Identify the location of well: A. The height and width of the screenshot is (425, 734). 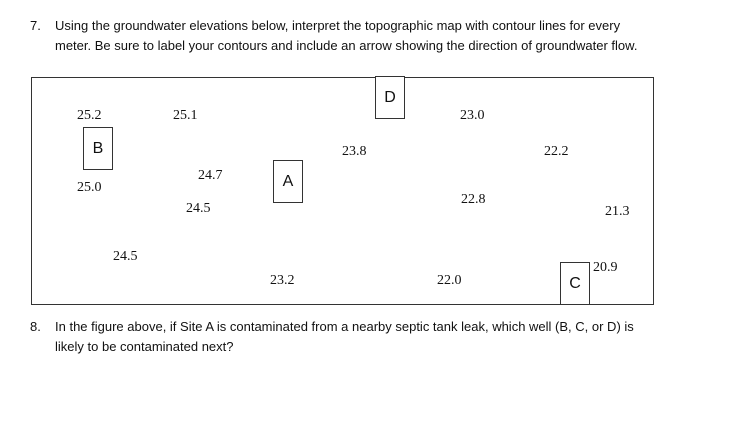
(288, 181).